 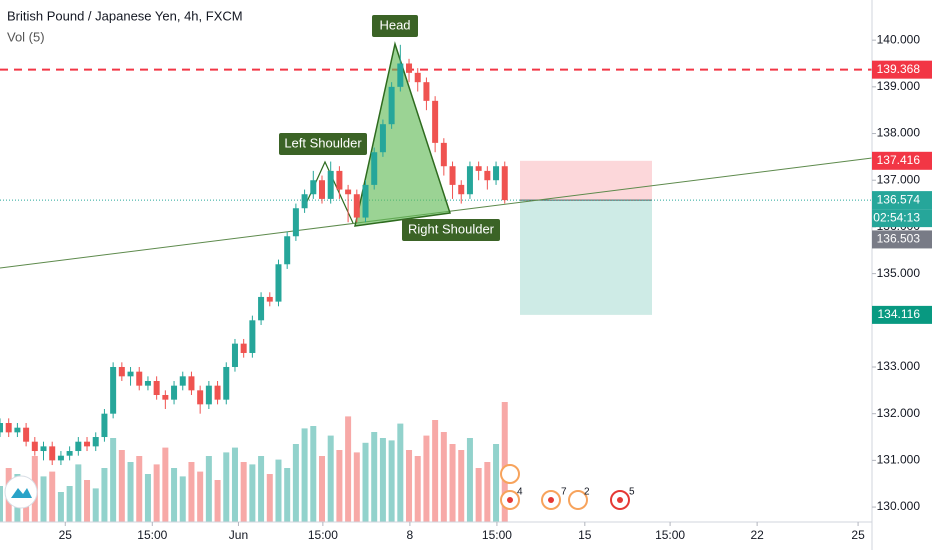 What do you see at coordinates (395, 26) in the screenshot?
I see `annotation-head: Head` at bounding box center [395, 26].